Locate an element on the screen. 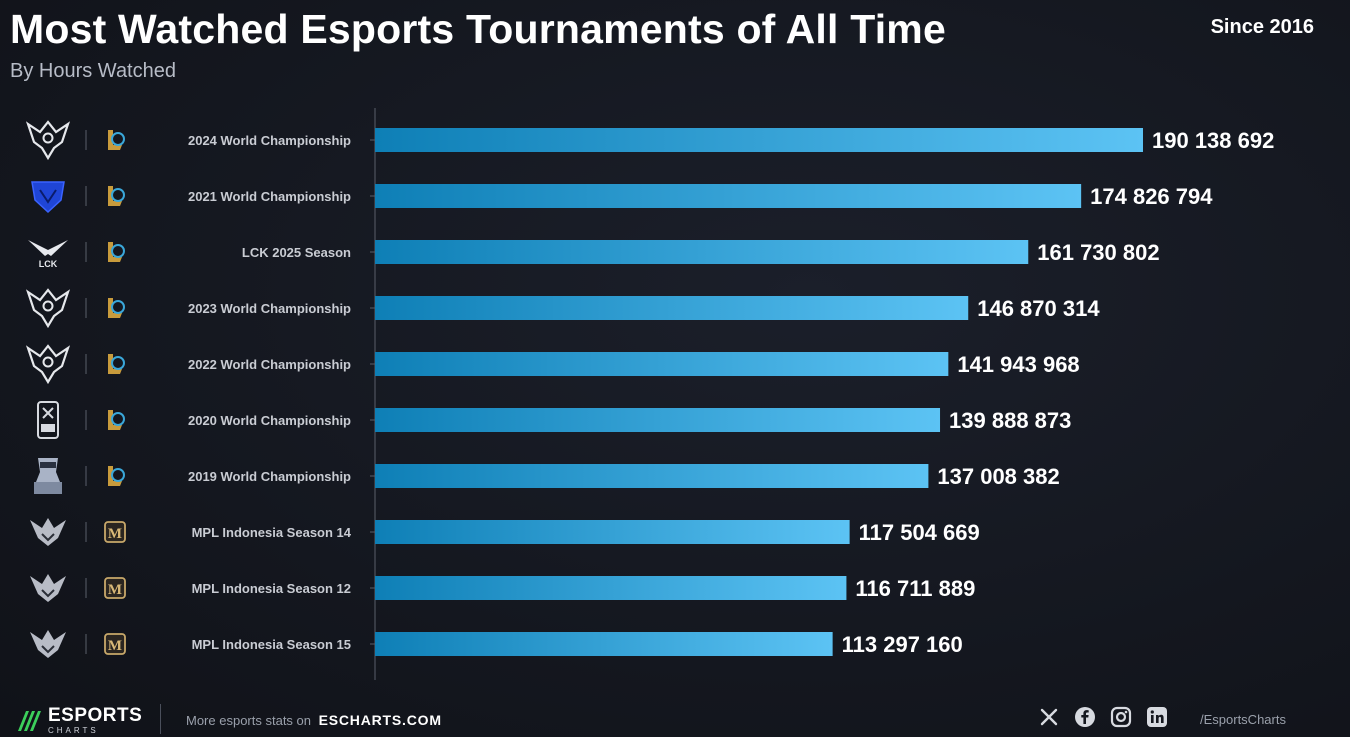 The image size is (1350, 737). category-label: LCK 2025 Season is located at coordinates (296, 252).